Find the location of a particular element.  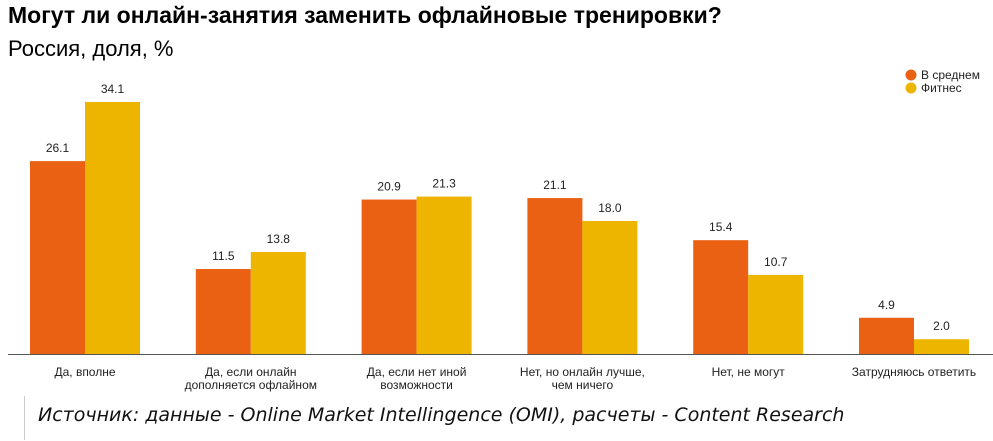

data-label: 20.9 is located at coordinates (389, 187).